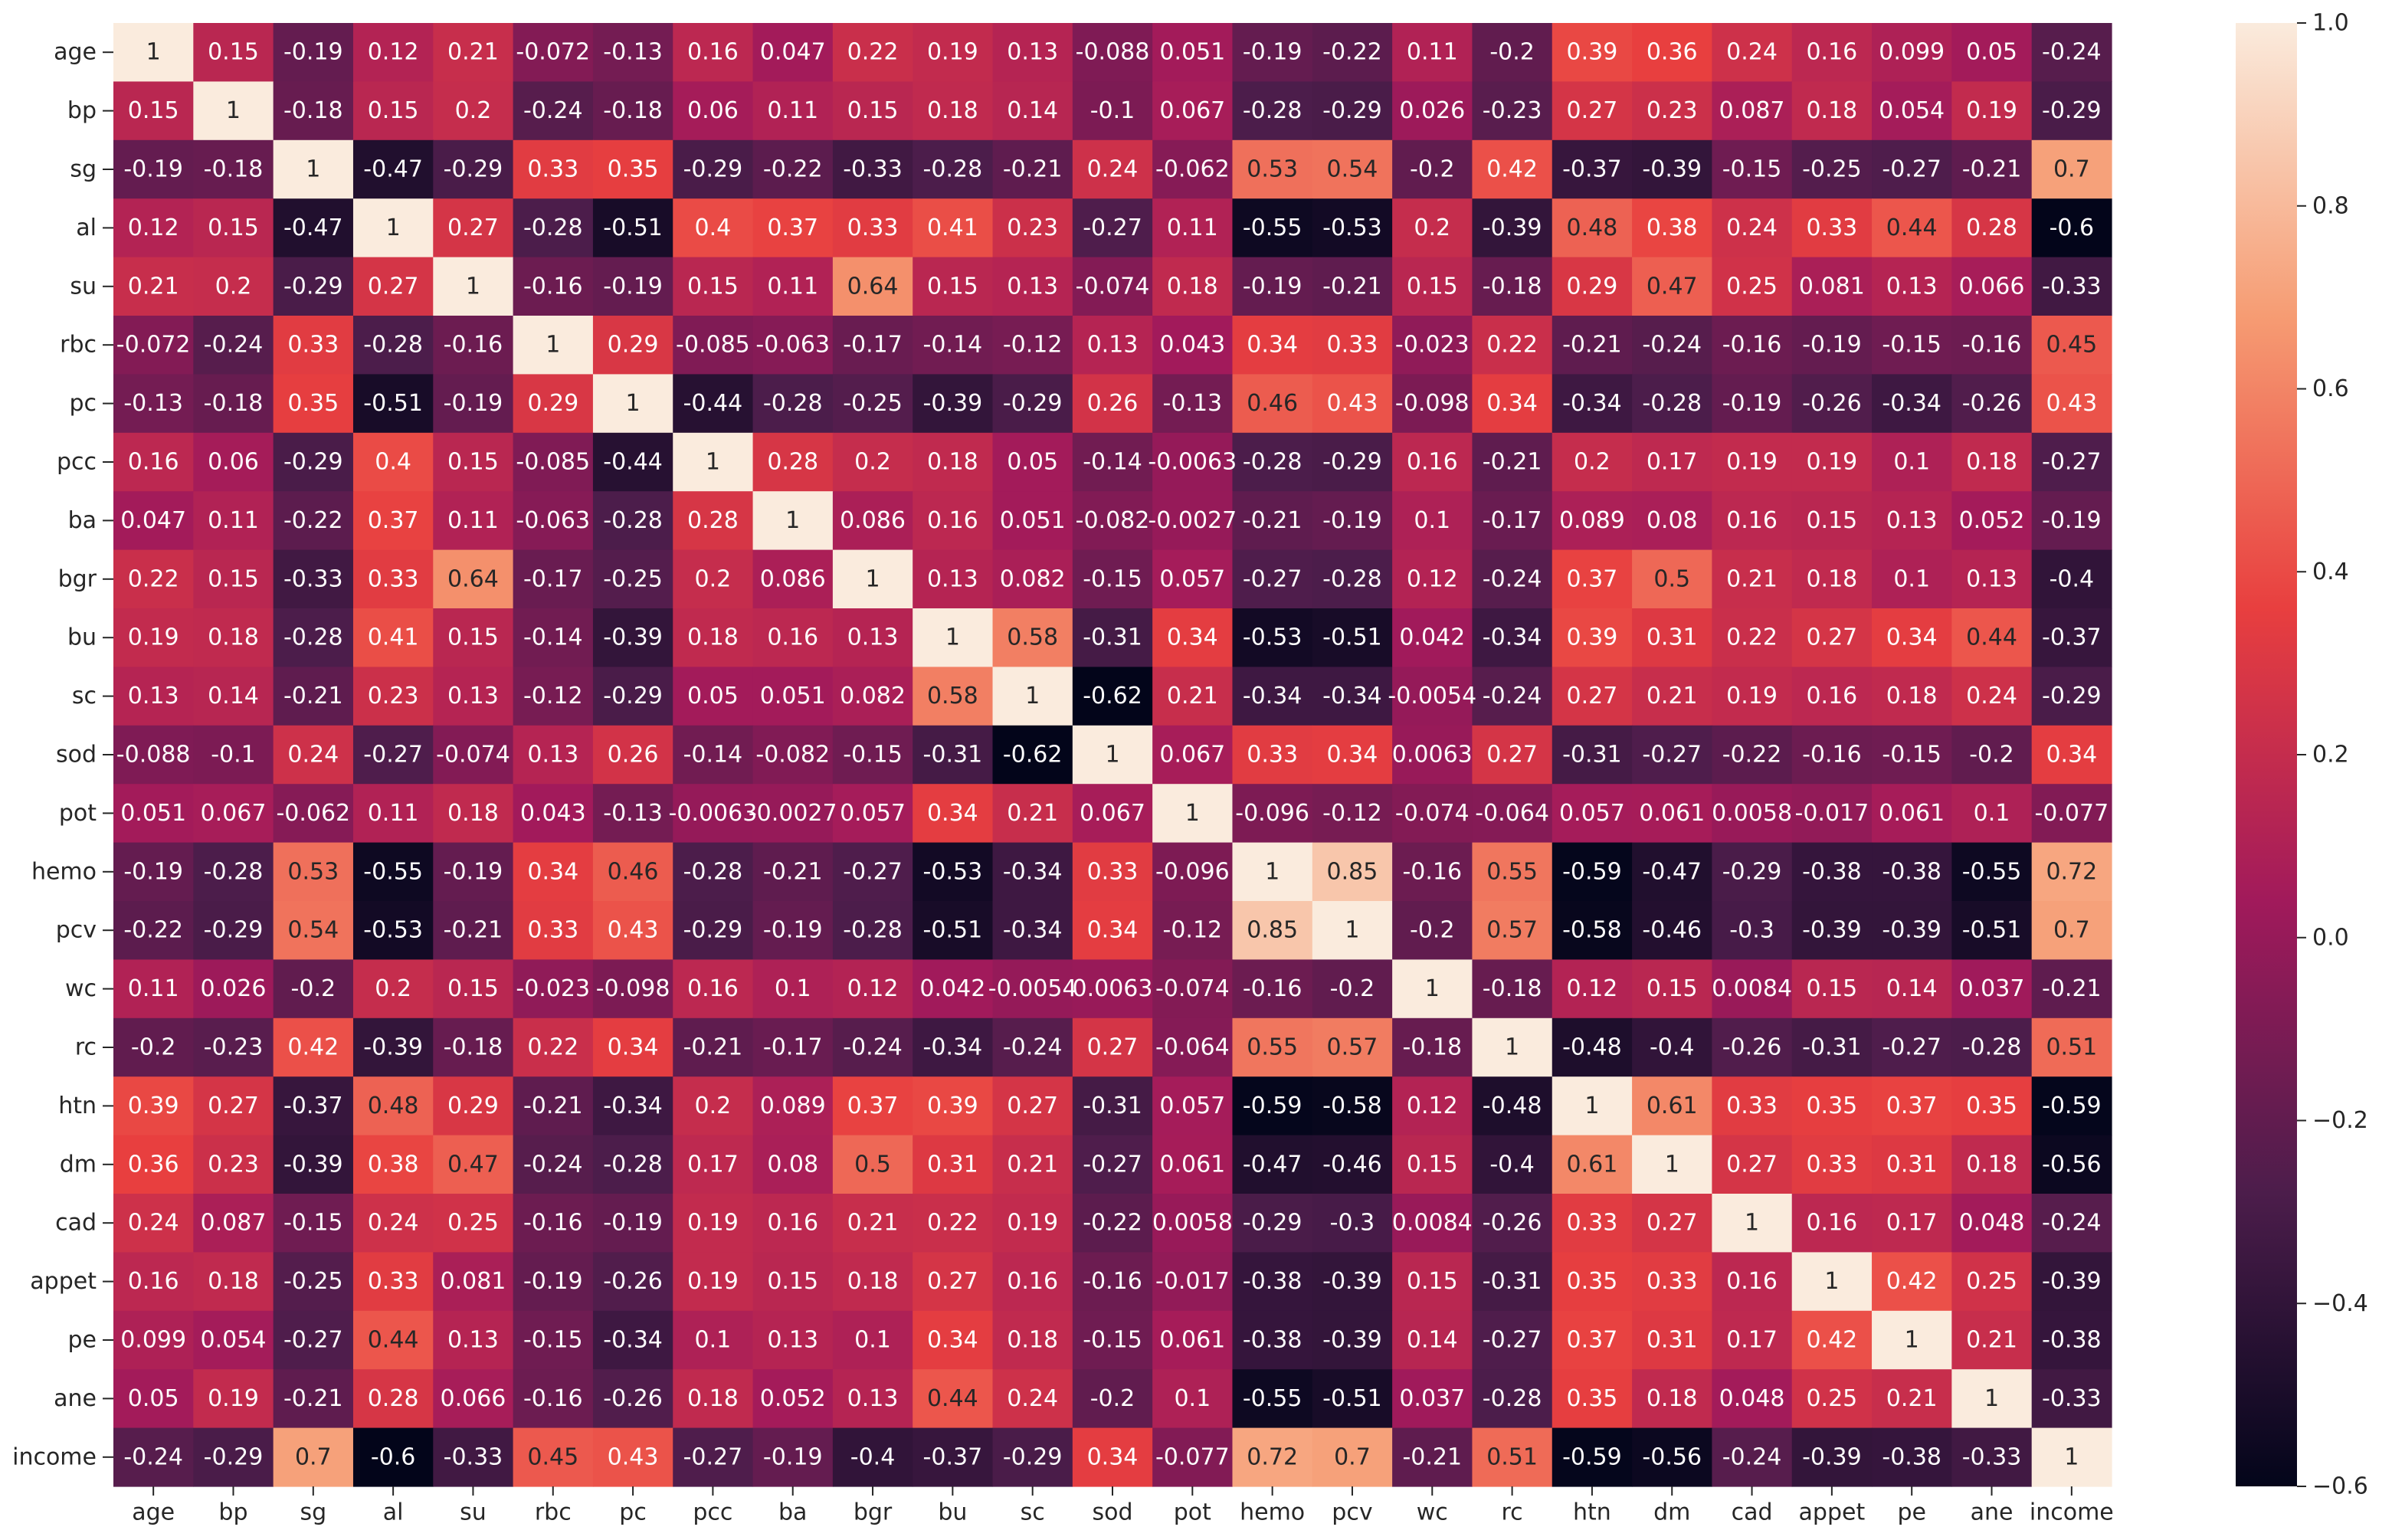 Image resolution: width=2392 pixels, height=1540 pixels. I want to click on heatmap-cell-pot-hemo, so click(1272, 814).